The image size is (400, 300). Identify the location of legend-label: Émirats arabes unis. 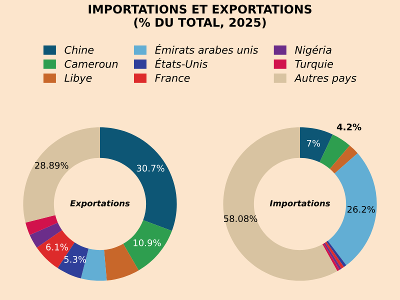
(206, 49).